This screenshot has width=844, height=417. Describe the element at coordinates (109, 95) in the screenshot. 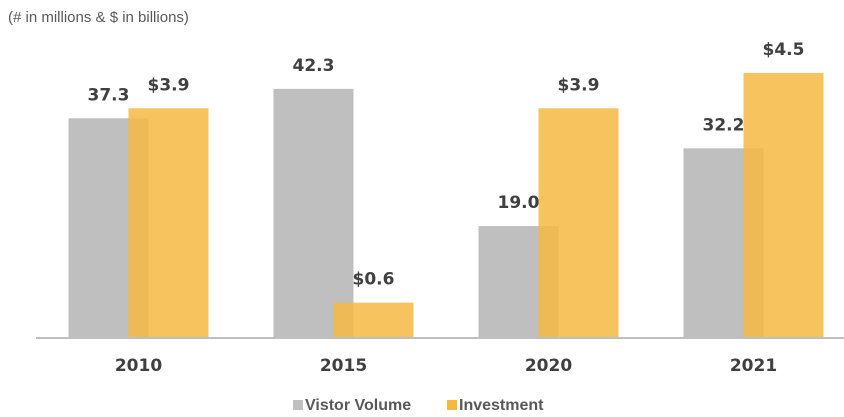

I see `data-label: 37.3` at that location.